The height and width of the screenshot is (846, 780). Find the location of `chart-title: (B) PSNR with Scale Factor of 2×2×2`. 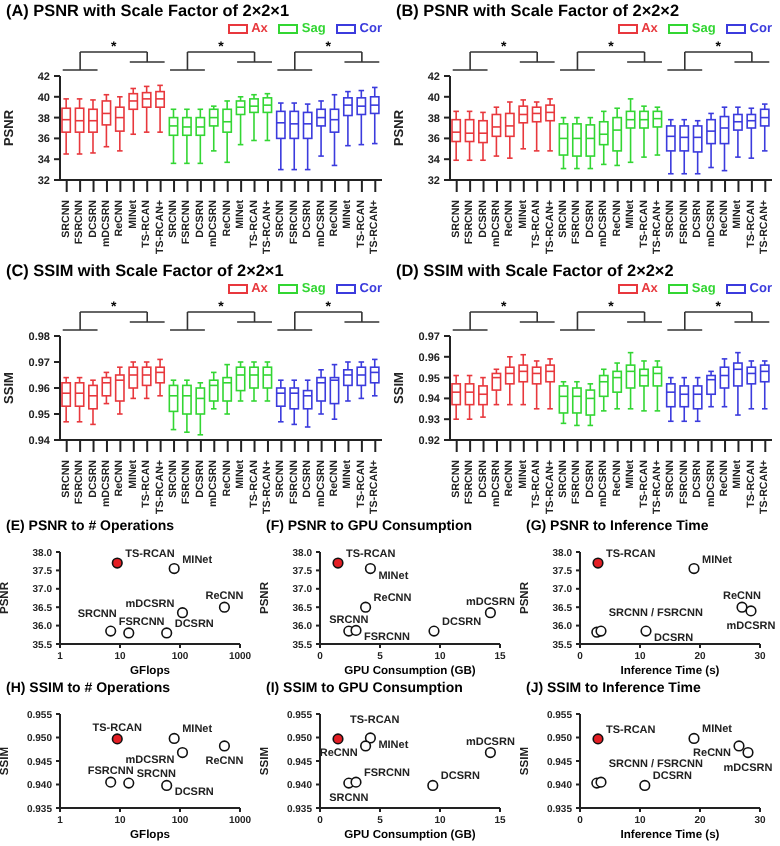

chart-title: (B) PSNR with Scale Factor of 2×2×2 is located at coordinates (538, 11).